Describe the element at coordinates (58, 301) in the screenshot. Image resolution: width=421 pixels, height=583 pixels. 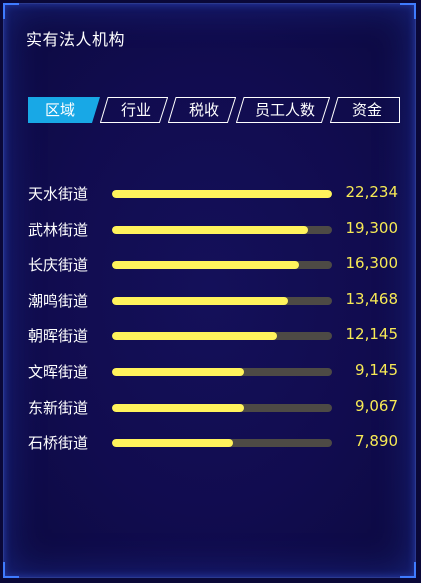
I see `street-name: 潮鸣街道` at that location.